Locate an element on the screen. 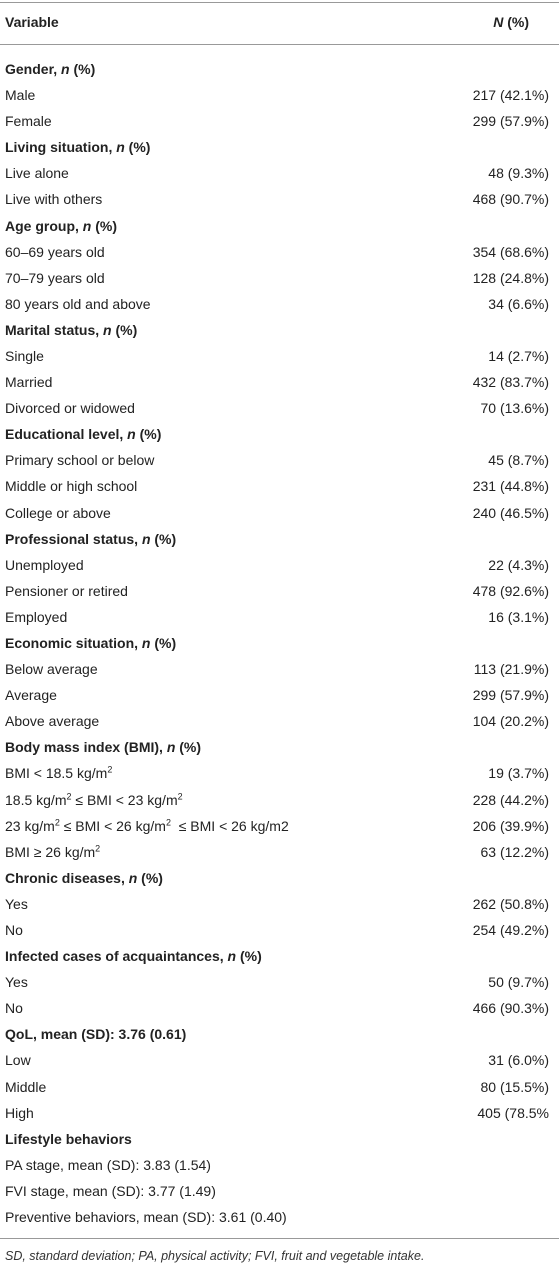  text-segment: Low is located at coordinates (18, 1060).